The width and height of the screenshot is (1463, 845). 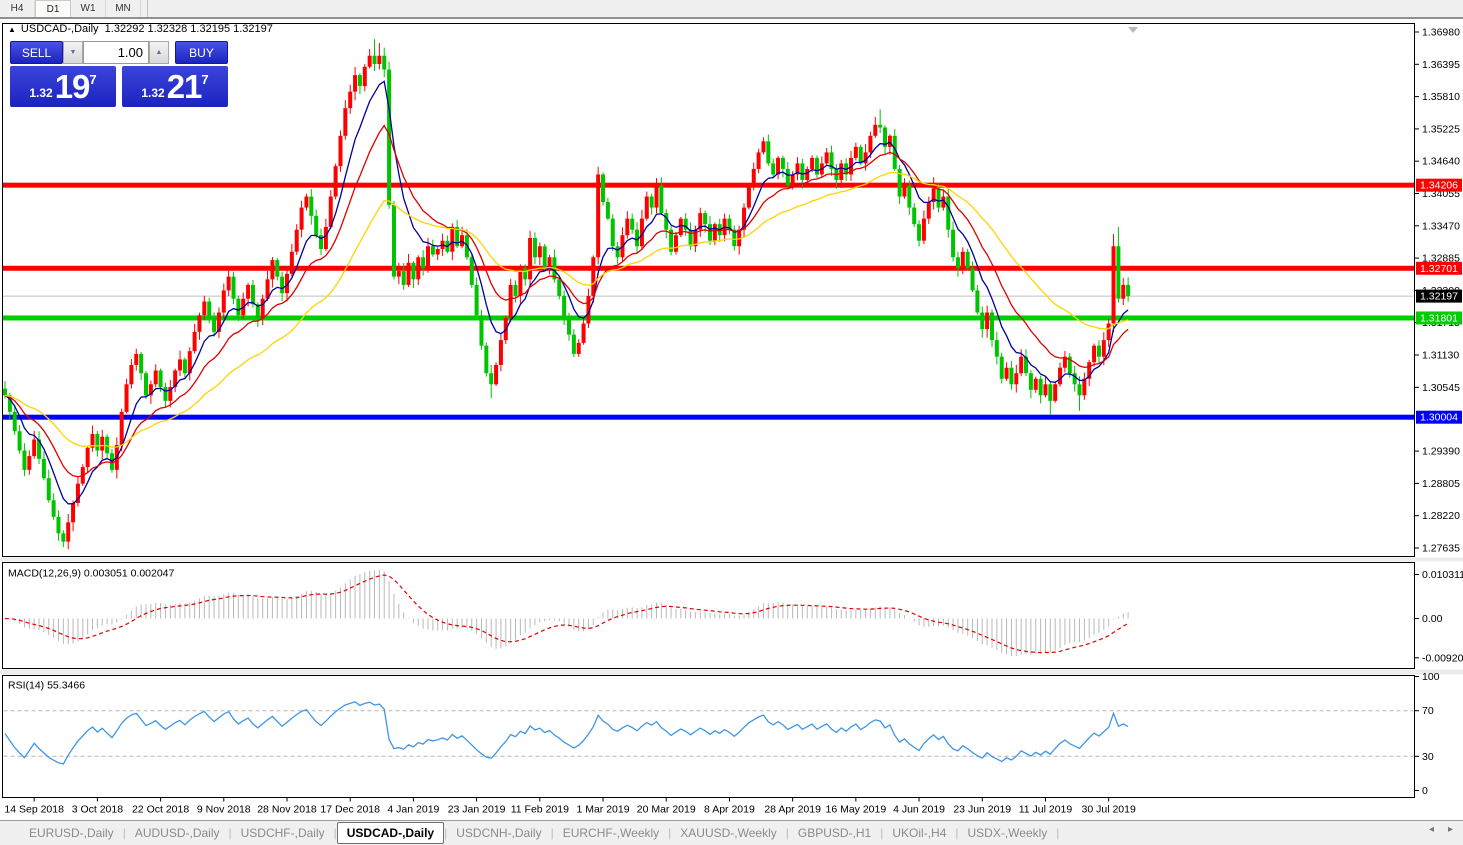 I want to click on scroll-left-icon: ◂, so click(x=1431, y=829).